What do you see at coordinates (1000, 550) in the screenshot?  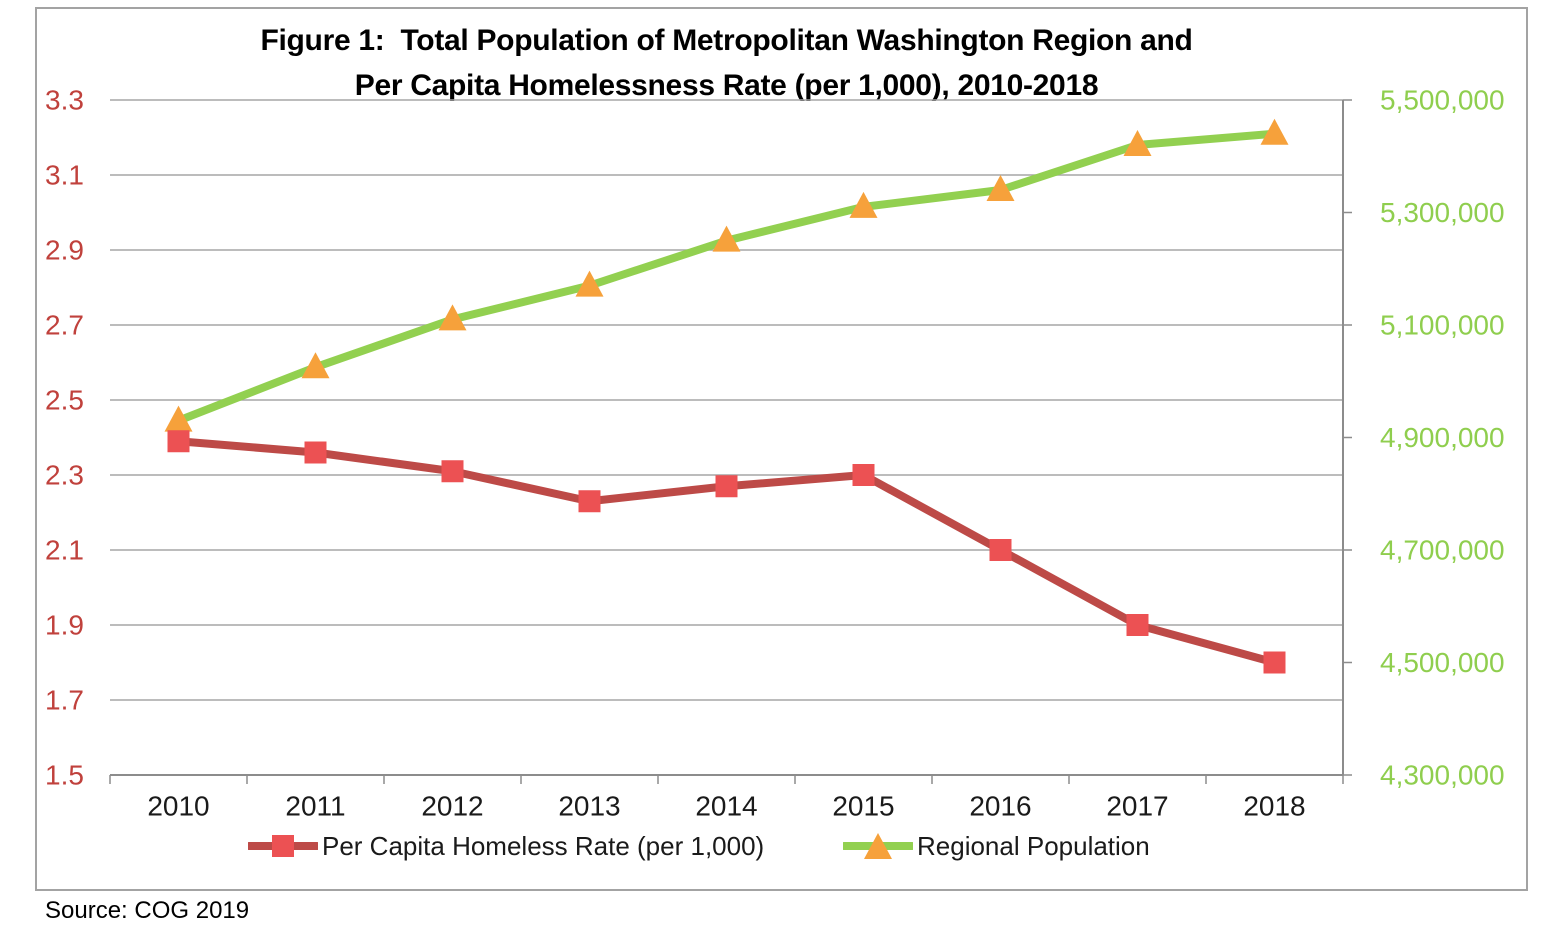 I see `per-capita-homeless-rate-per-1-000-point-2016` at bounding box center [1000, 550].